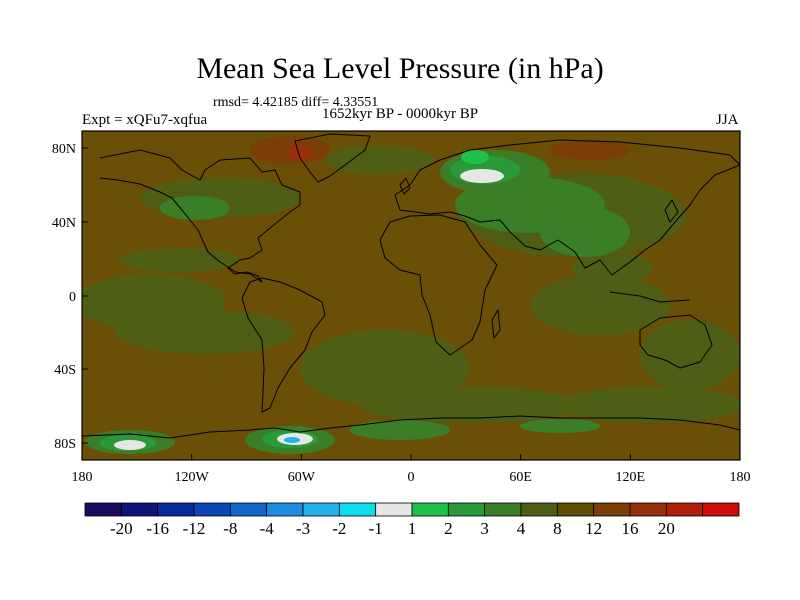  I want to click on lon-tick-label: 60W, so click(302, 477).